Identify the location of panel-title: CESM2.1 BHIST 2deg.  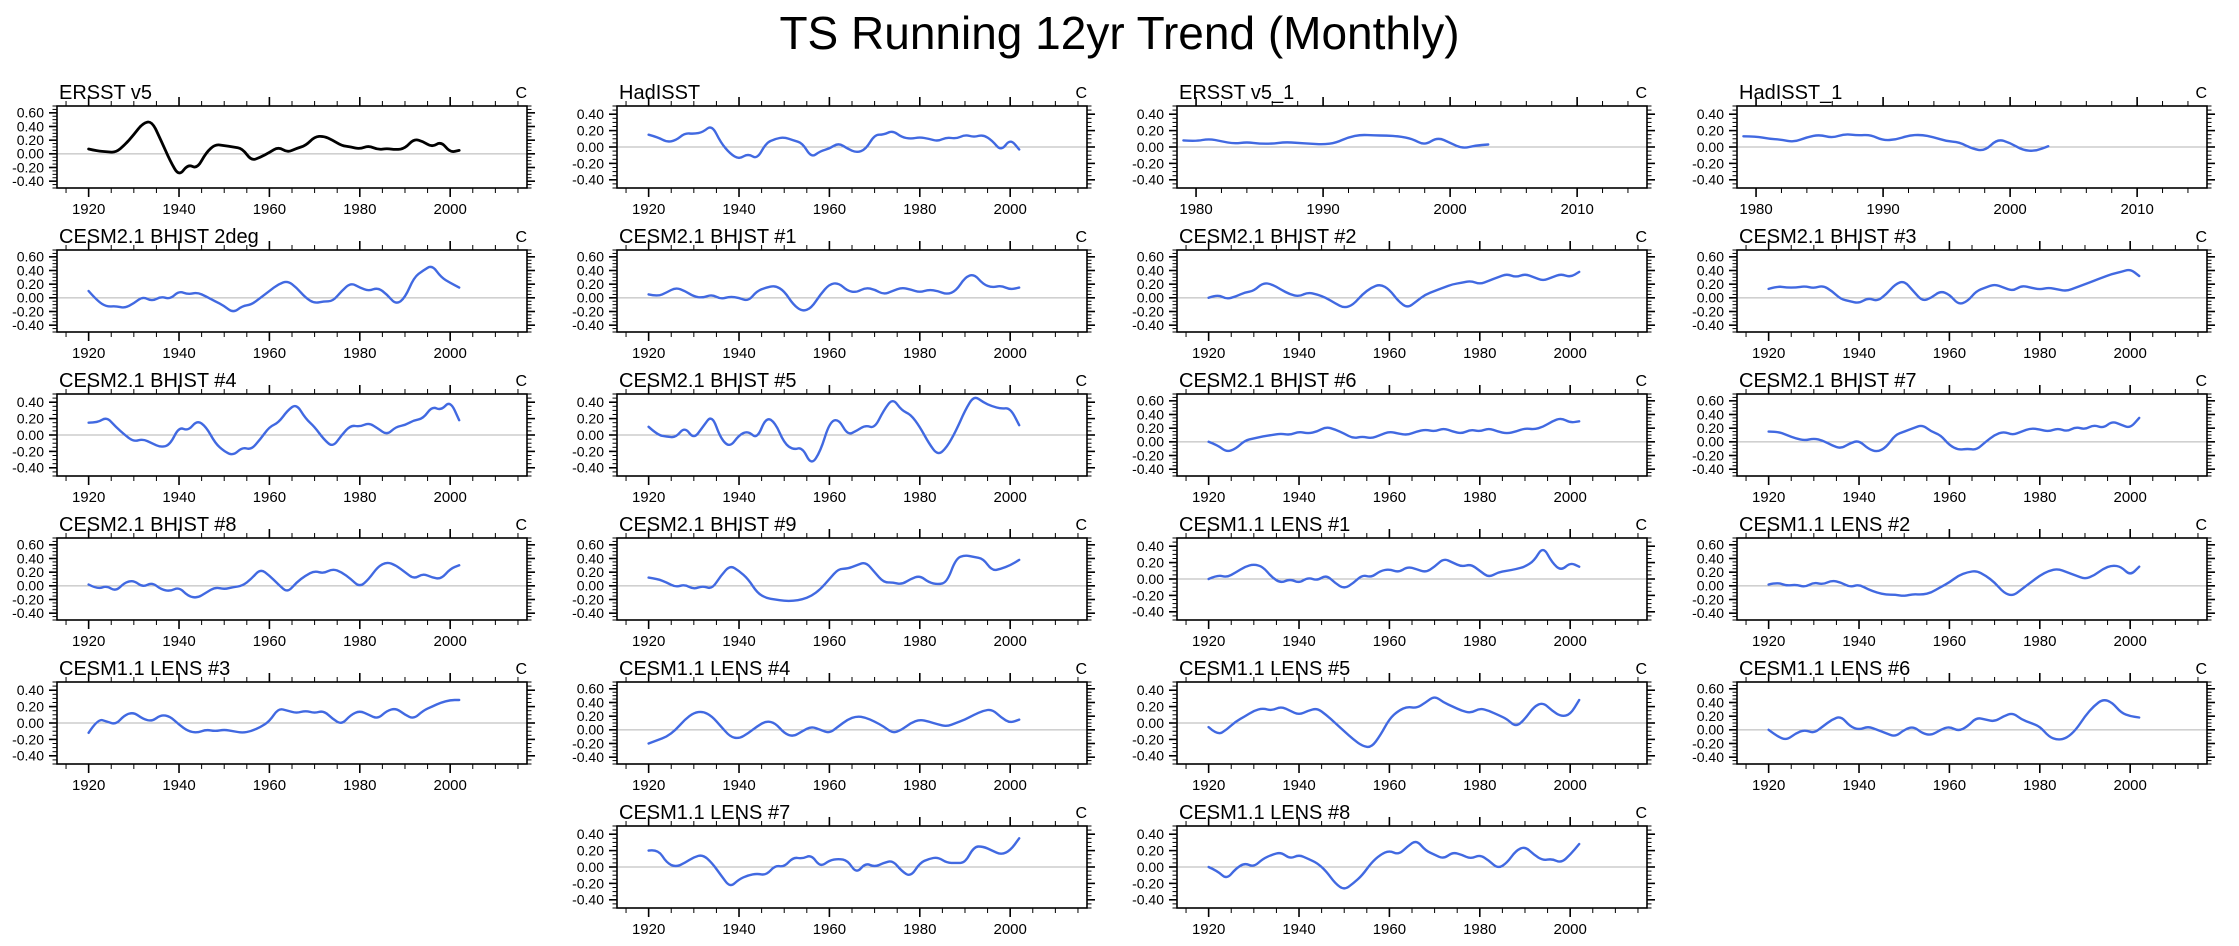
(159, 237).